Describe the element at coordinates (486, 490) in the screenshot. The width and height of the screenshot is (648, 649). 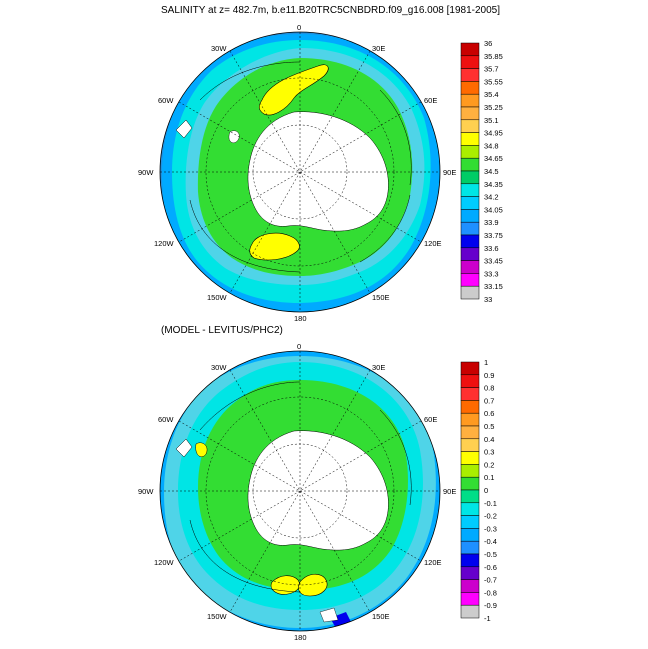
I see `colorbar-bottom-label: 0` at that location.